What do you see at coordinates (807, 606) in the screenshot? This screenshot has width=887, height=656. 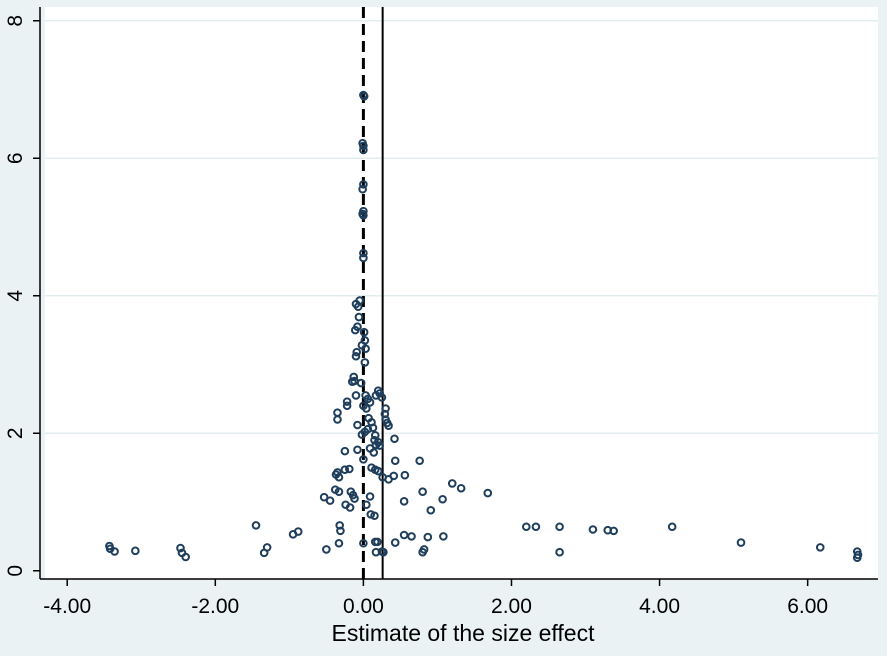 I see `x-tick-label: 6.00` at bounding box center [807, 606].